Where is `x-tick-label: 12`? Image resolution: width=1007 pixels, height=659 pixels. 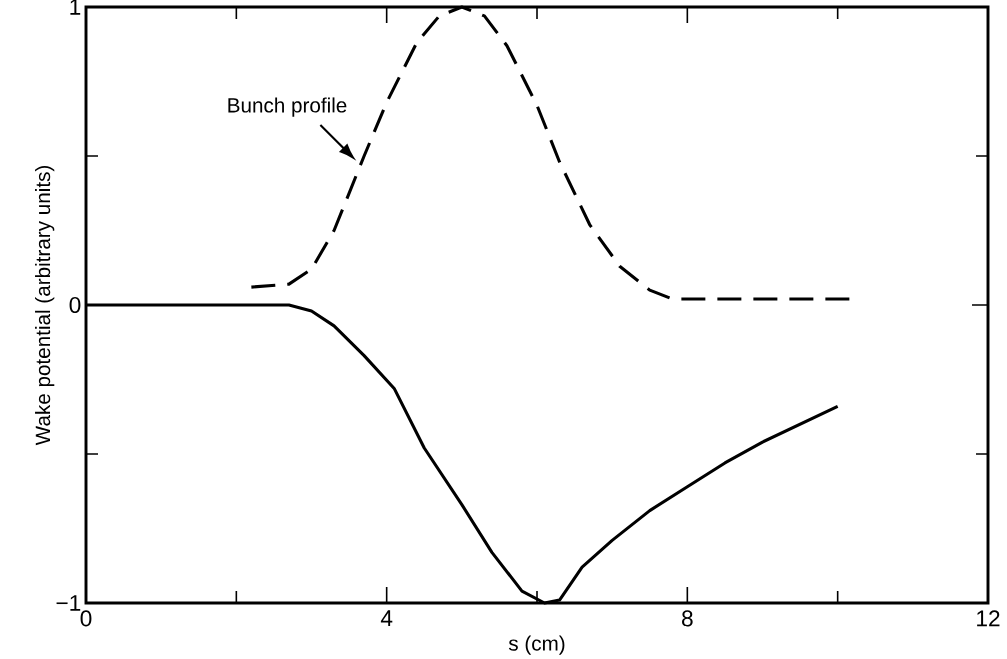 x-tick-label: 12 is located at coordinates (988, 618).